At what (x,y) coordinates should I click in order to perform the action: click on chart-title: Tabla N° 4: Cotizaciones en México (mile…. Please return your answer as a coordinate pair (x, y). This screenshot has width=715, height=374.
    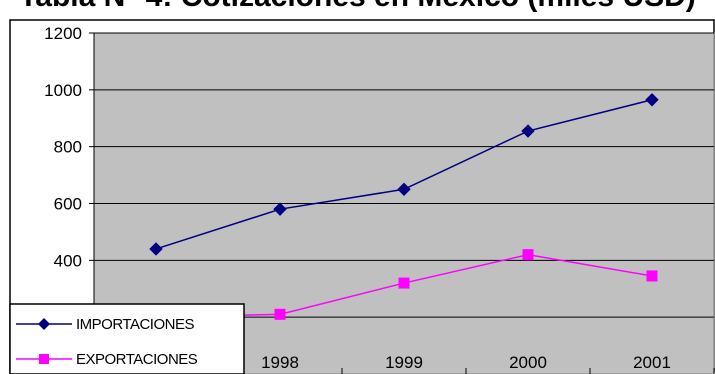
    Looking at the image, I should click on (357, 6).